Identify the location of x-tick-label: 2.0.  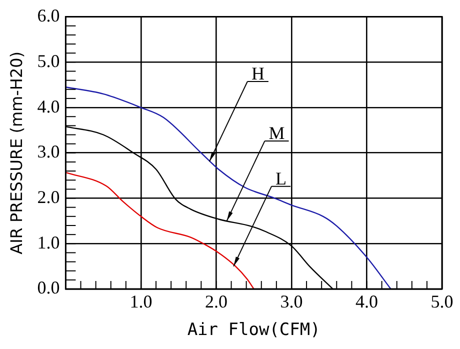
(216, 302).